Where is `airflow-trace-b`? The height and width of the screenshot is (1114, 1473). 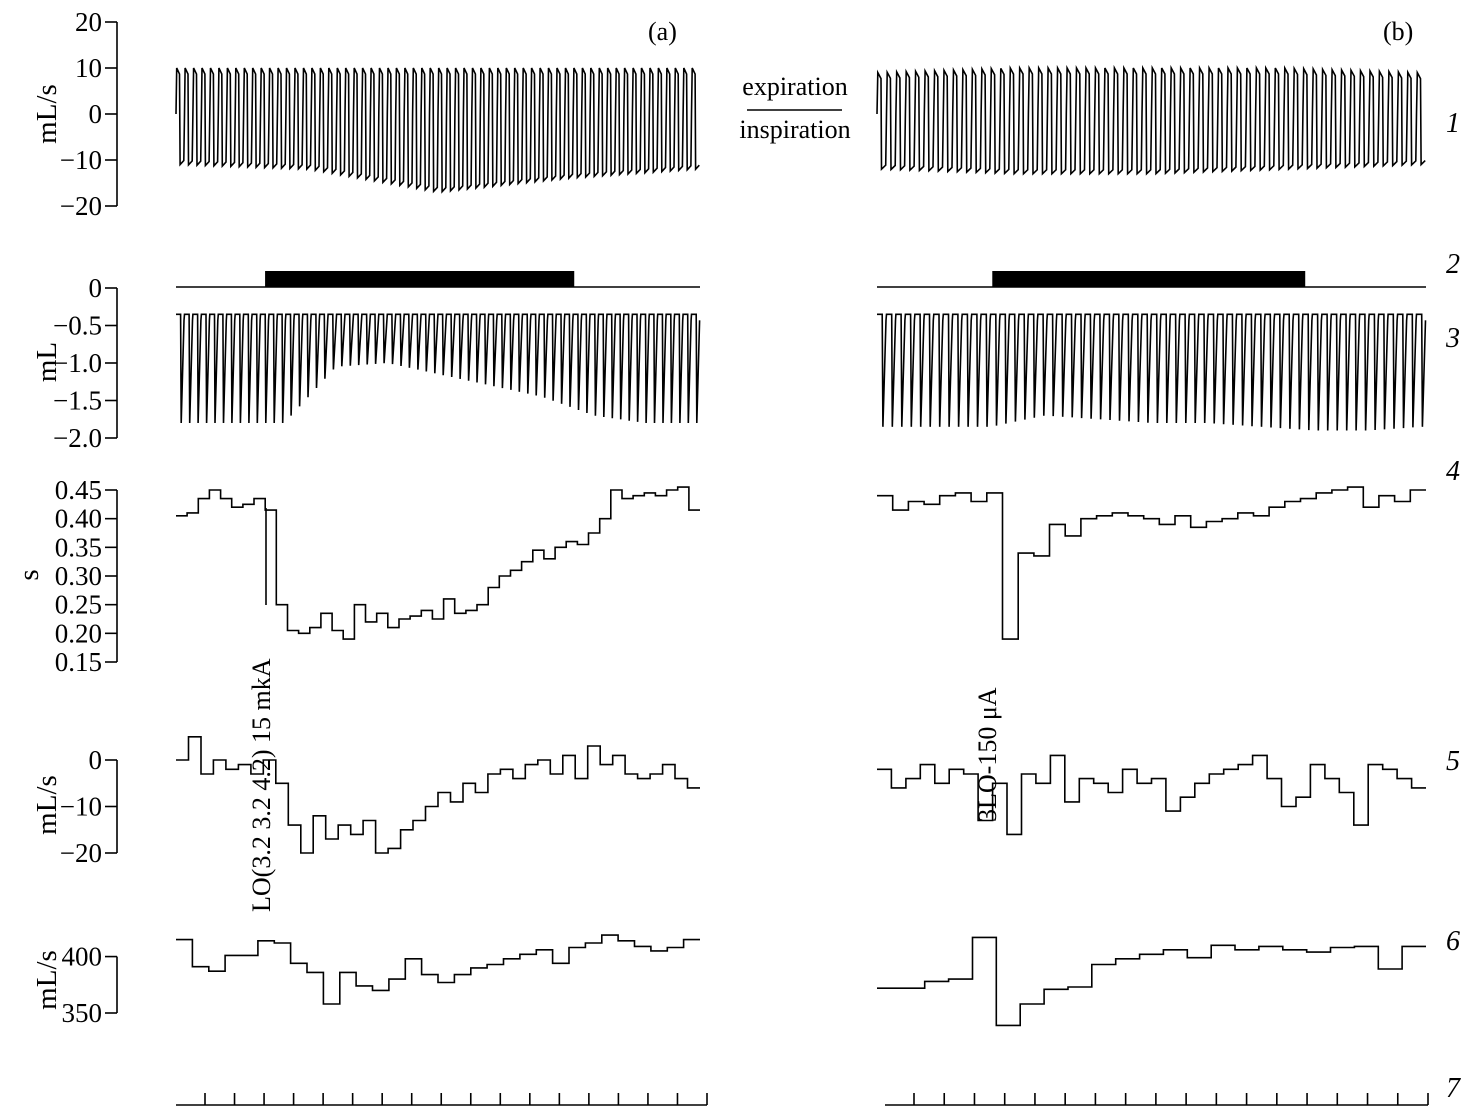 airflow-trace-b is located at coordinates (1151, 120).